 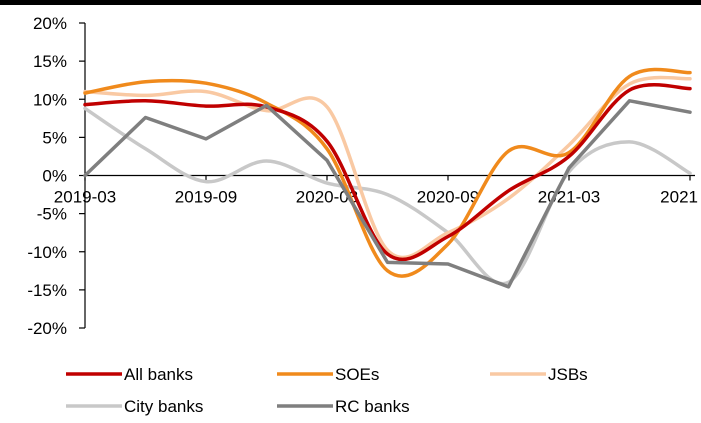 What do you see at coordinates (206, 197) in the screenshot?
I see `x-tick-label: 2019-09` at bounding box center [206, 197].